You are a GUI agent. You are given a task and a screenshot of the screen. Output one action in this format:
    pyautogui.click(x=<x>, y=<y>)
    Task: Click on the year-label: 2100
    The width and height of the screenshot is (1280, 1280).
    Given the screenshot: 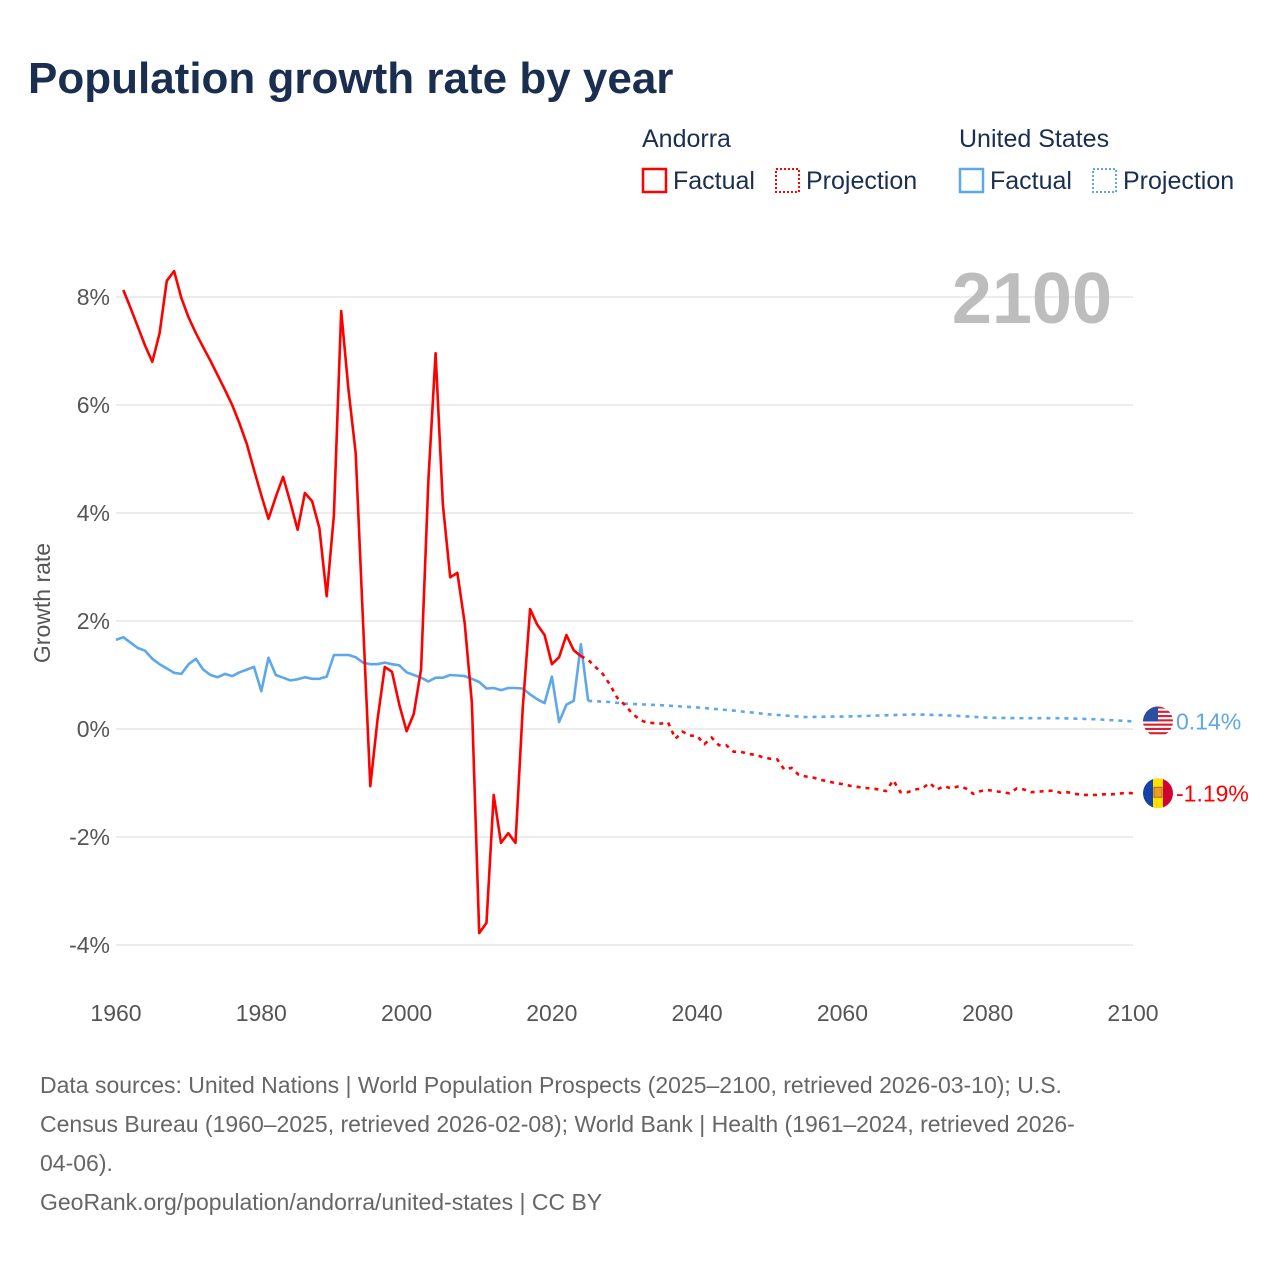 What is the action you would take?
    pyautogui.click(x=1032, y=299)
    